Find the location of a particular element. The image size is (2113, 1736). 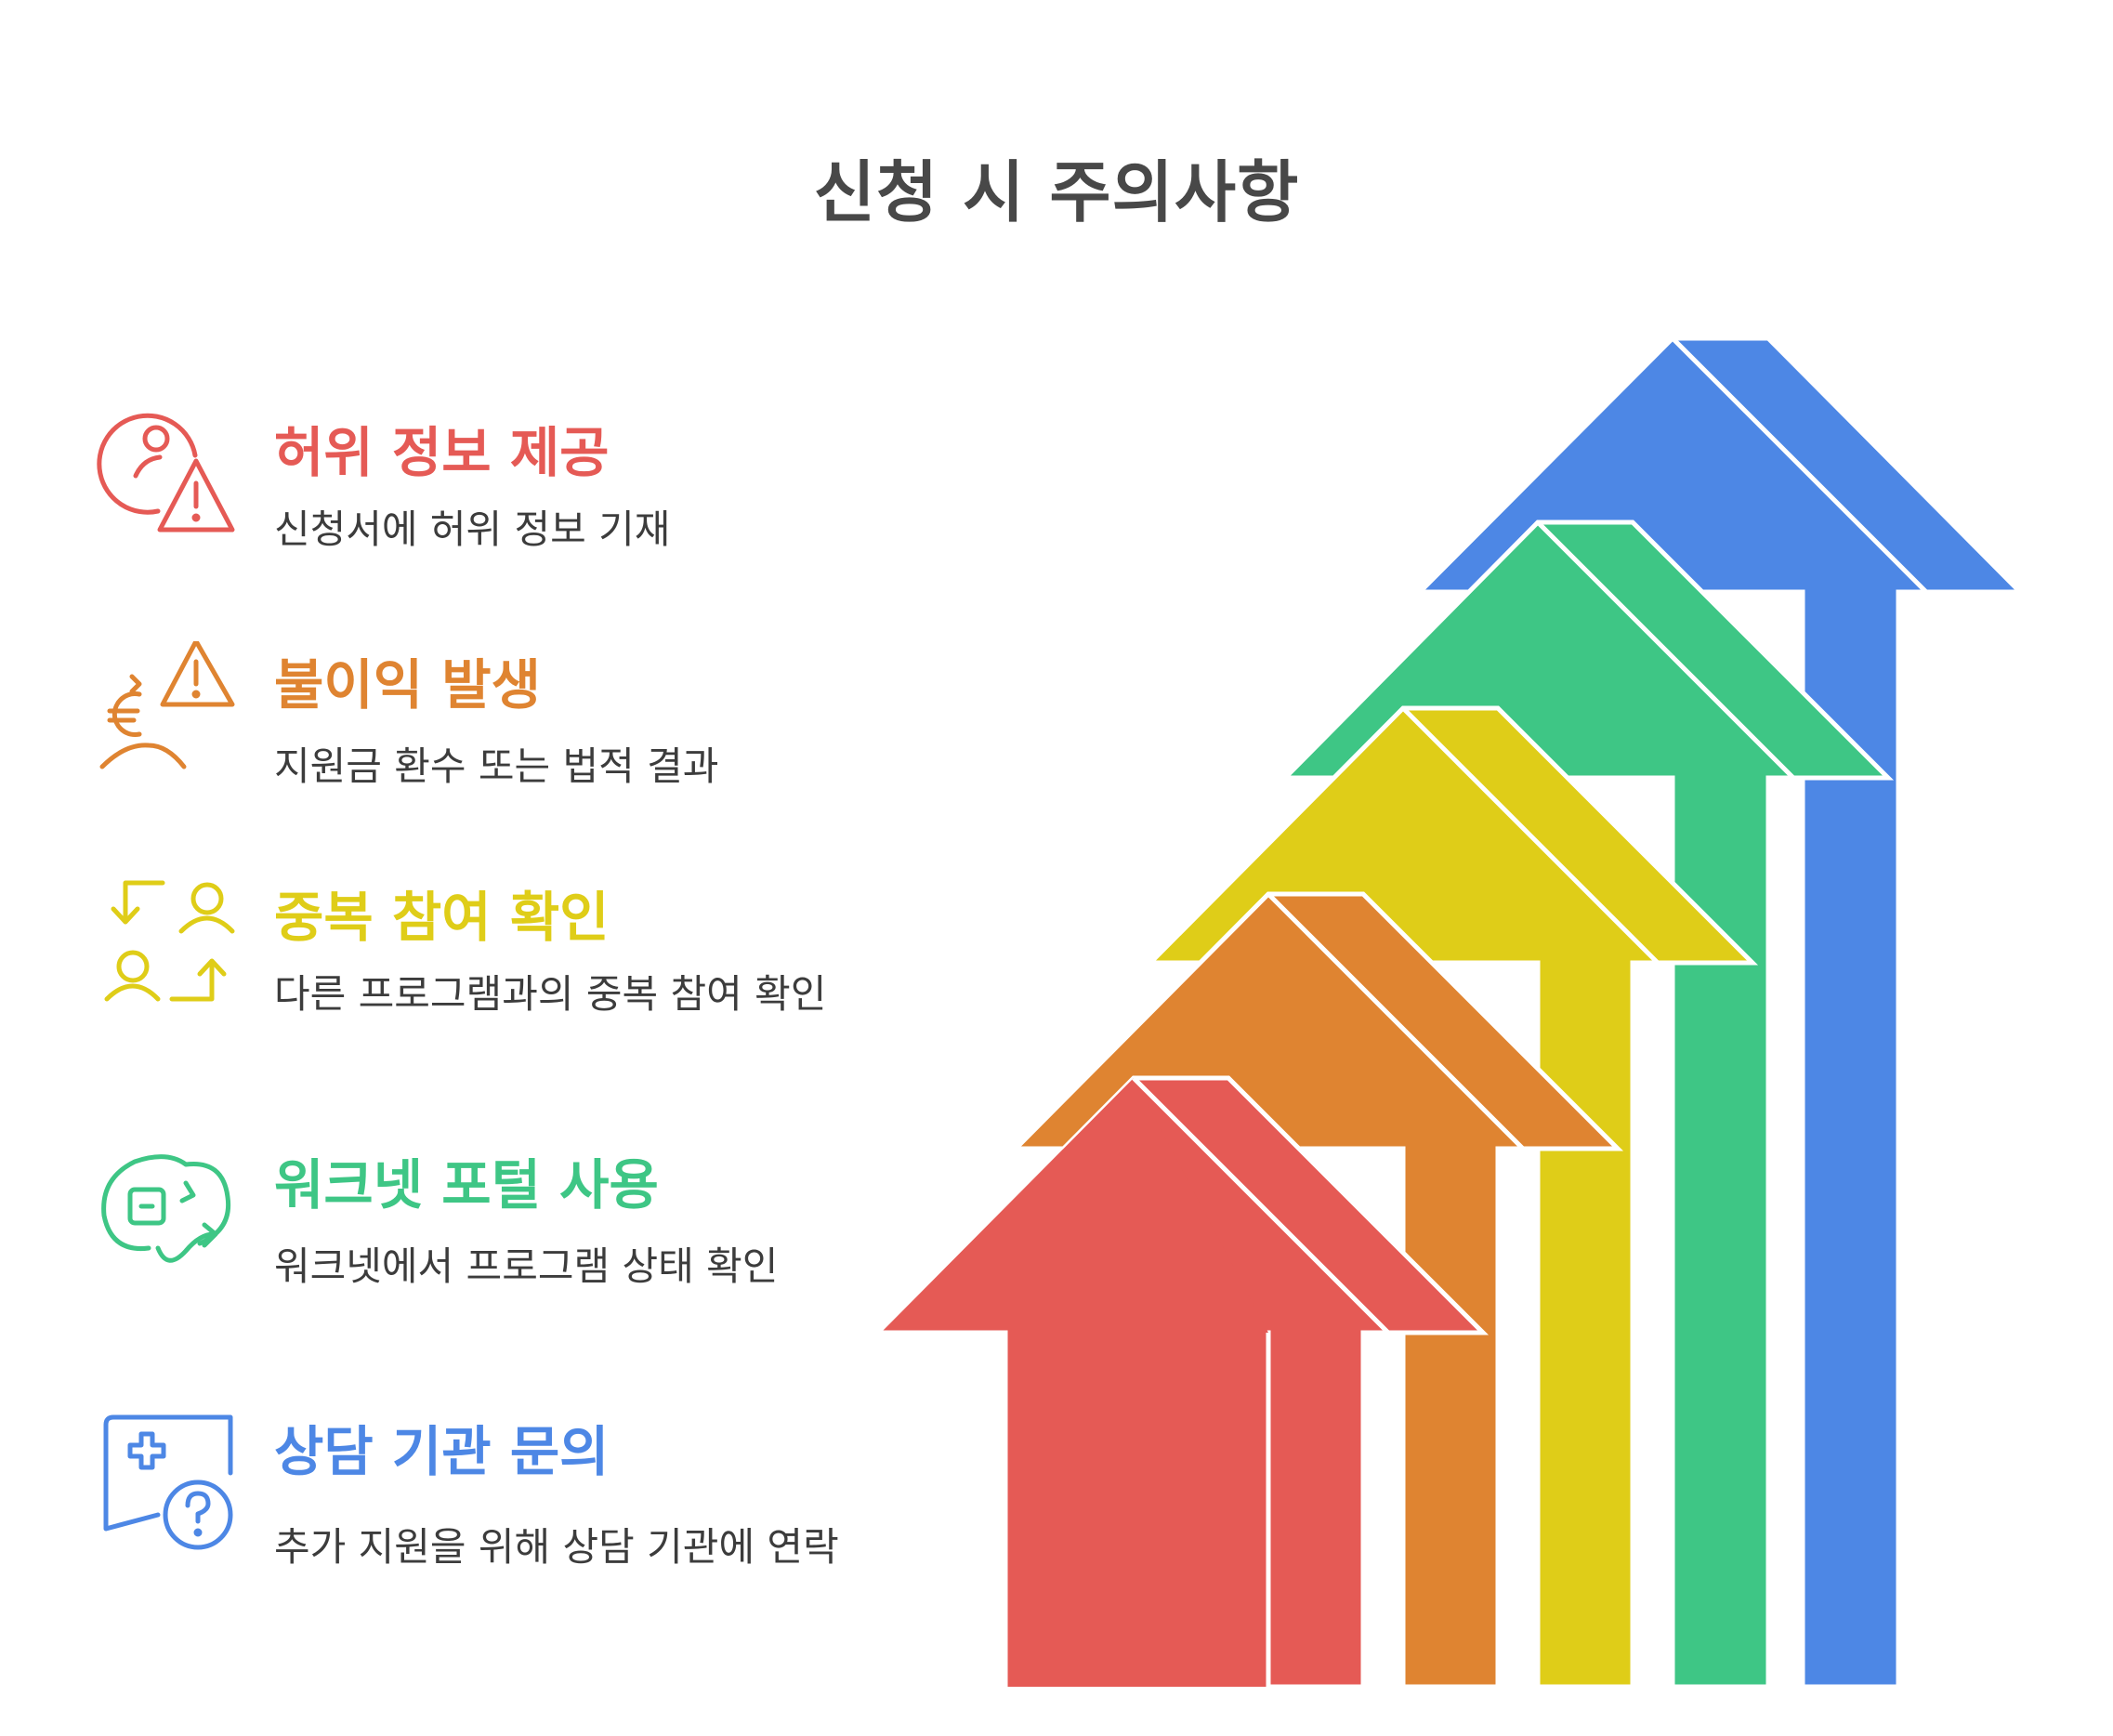

person-warning-icon is located at coordinates (166, 473).